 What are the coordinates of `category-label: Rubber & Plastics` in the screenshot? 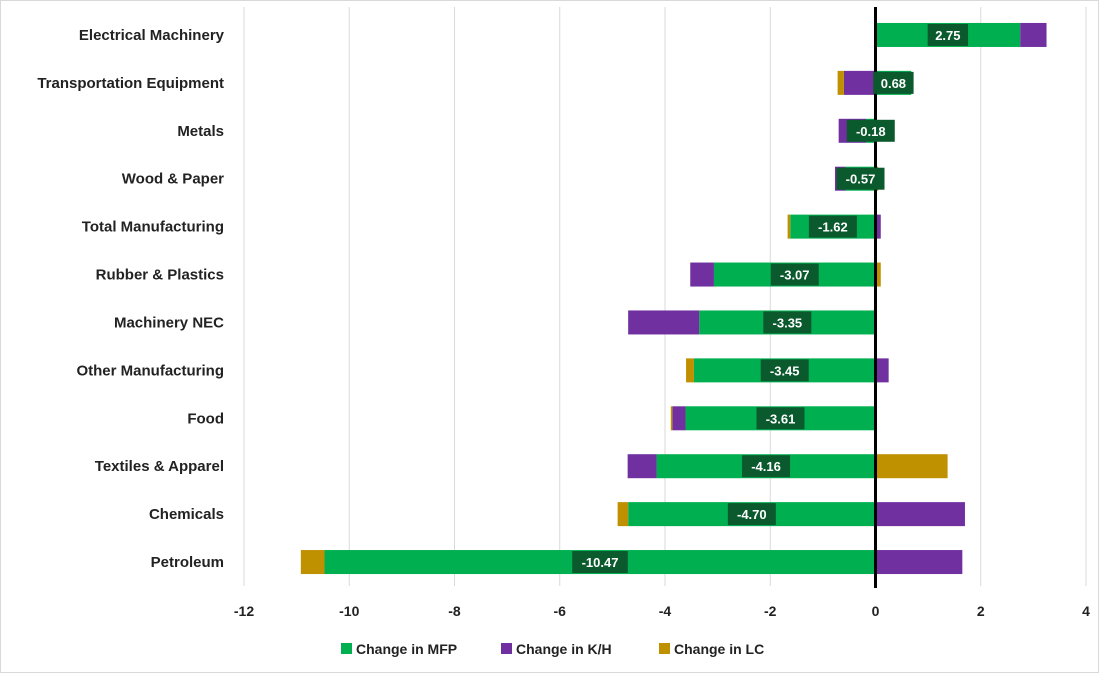 It's located at (160, 275).